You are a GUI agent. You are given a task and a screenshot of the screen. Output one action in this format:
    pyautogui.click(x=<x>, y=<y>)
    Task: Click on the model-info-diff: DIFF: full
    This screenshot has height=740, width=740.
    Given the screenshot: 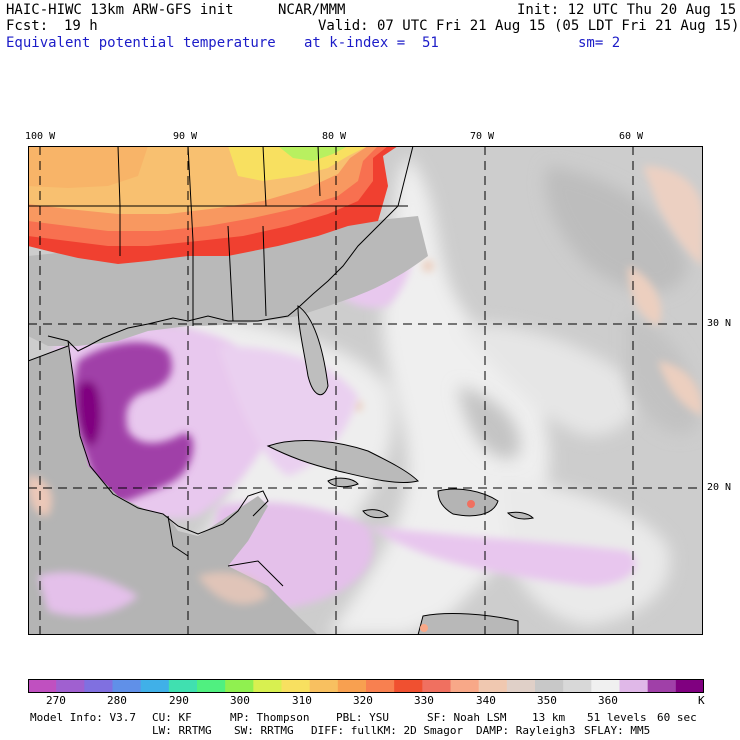 What is the action you would take?
    pyautogui.click(x=344, y=730)
    